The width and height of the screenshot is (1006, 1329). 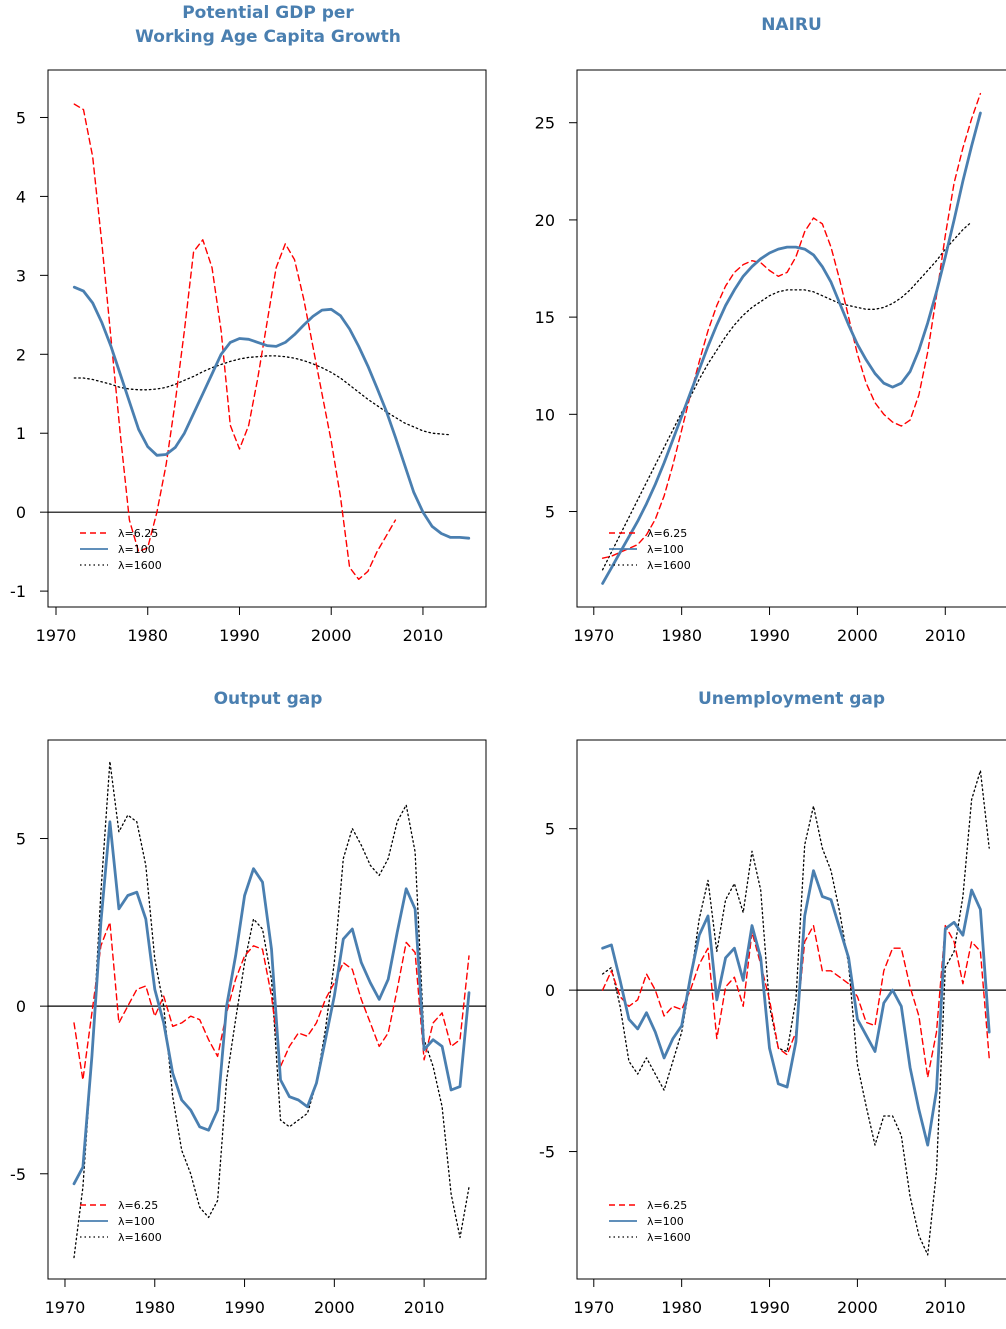 I want to click on y-tick-label: 1, so click(x=21, y=433).